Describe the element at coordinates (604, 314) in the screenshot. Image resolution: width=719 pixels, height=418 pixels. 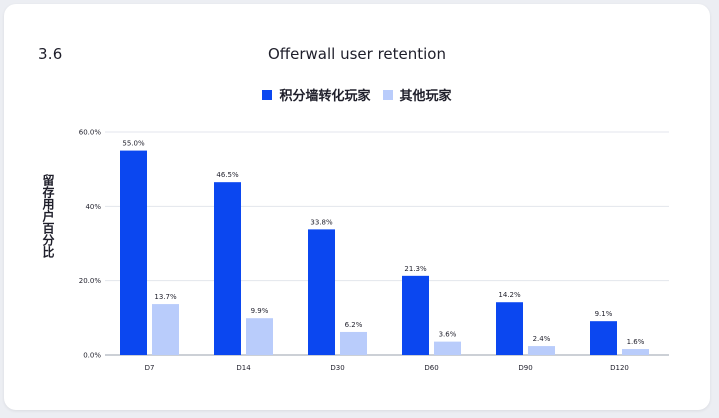
I see `bar-value-label: 9.1%` at that location.